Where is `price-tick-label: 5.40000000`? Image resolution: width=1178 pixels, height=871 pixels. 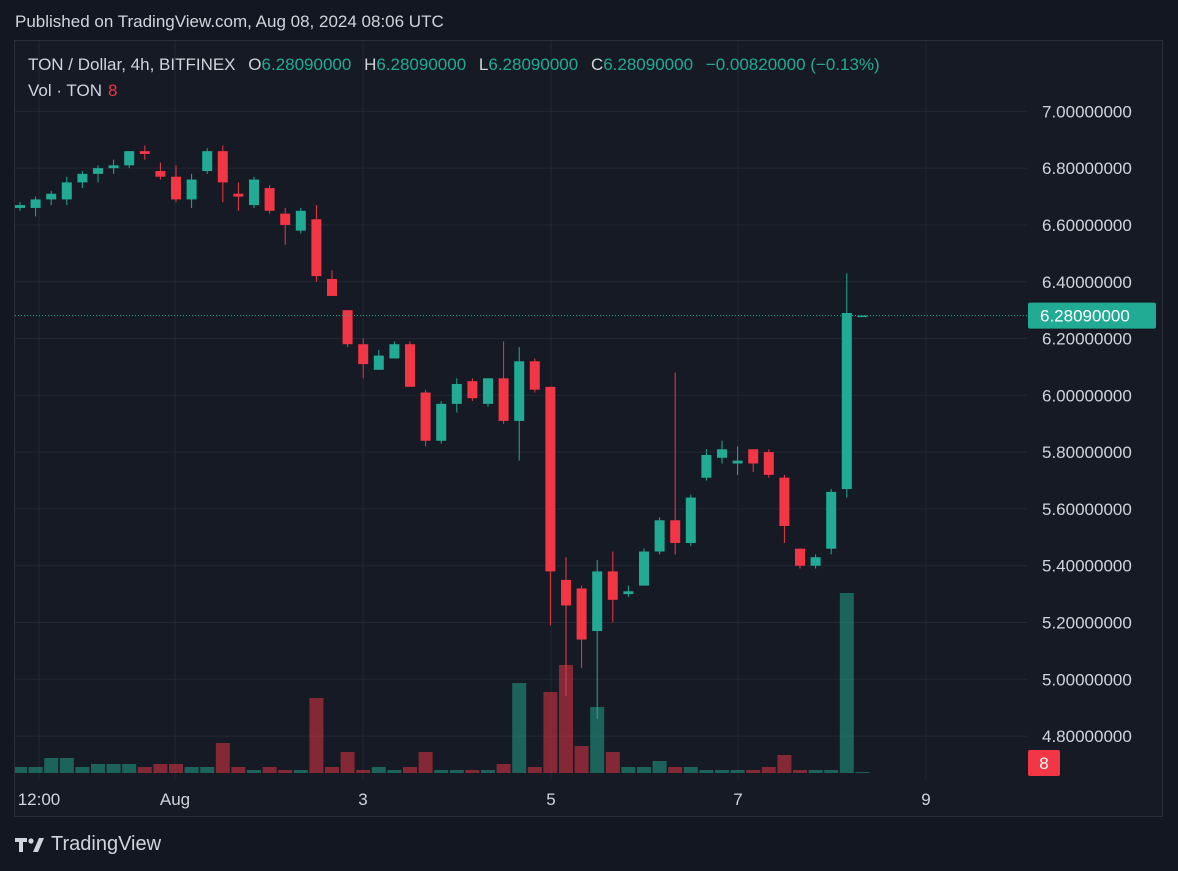
price-tick-label: 5.40000000 is located at coordinates (1087, 566).